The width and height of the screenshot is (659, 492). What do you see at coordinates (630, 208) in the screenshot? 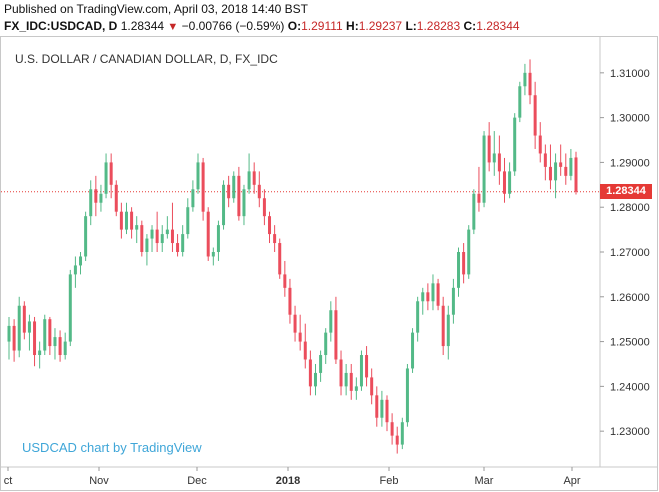
I see `y-tick-label: 1.28000` at bounding box center [630, 208].